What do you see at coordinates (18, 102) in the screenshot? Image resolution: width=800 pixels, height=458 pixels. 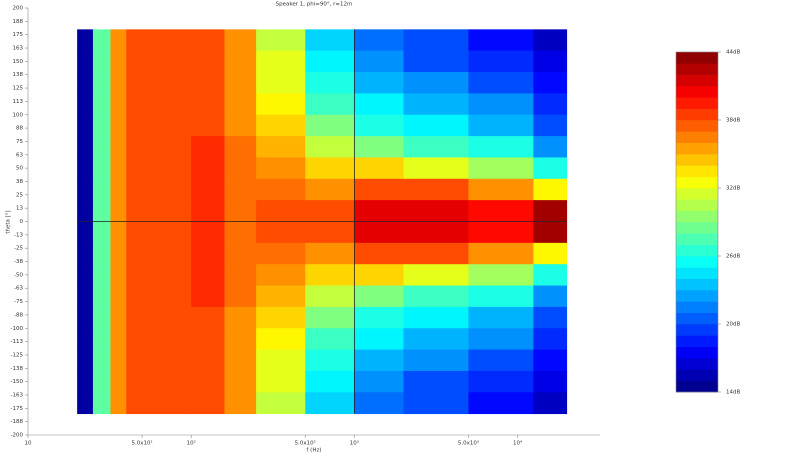 I see `y-tick-label: 113` at bounding box center [18, 102].